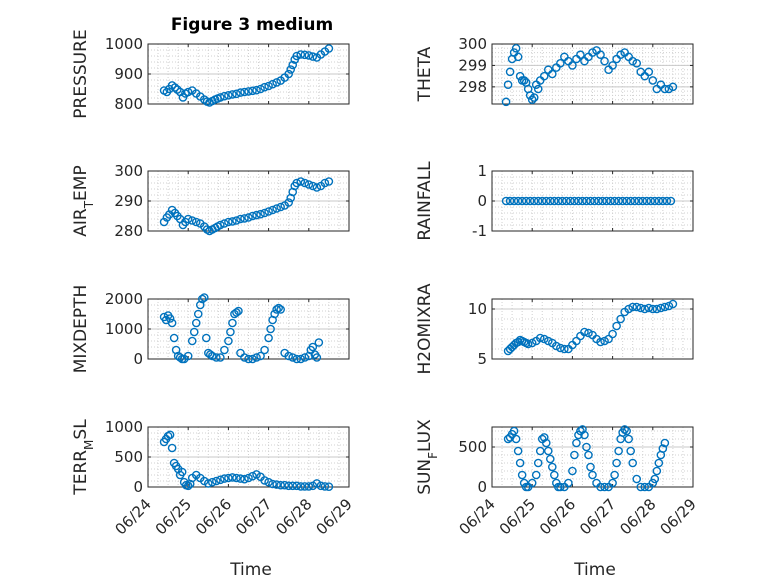 This screenshot has height=583, width=778. I want to click on y-tick-label: 299, so click(472, 65).